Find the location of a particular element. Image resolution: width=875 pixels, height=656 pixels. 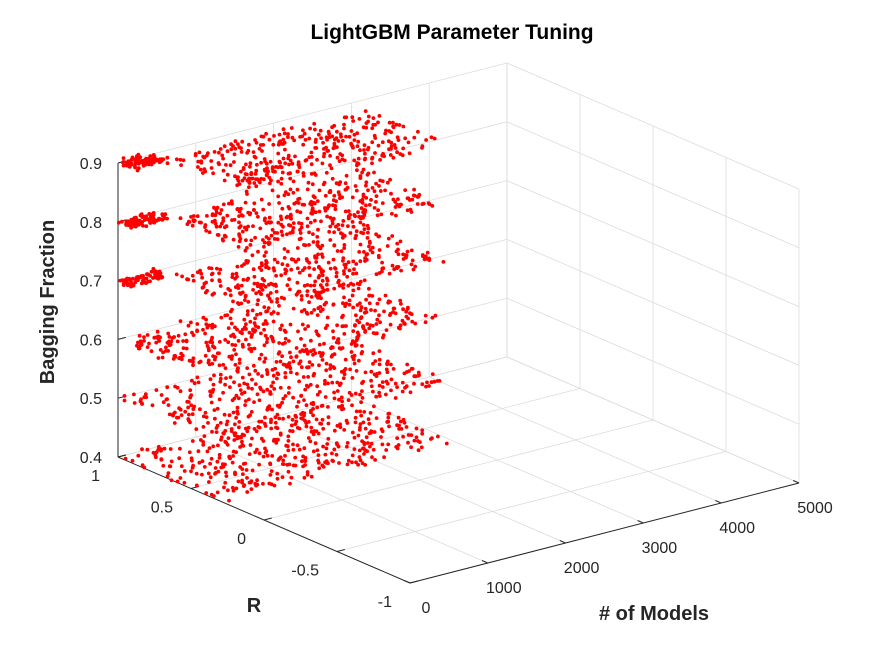

grid-line is located at coordinates (653, 243).